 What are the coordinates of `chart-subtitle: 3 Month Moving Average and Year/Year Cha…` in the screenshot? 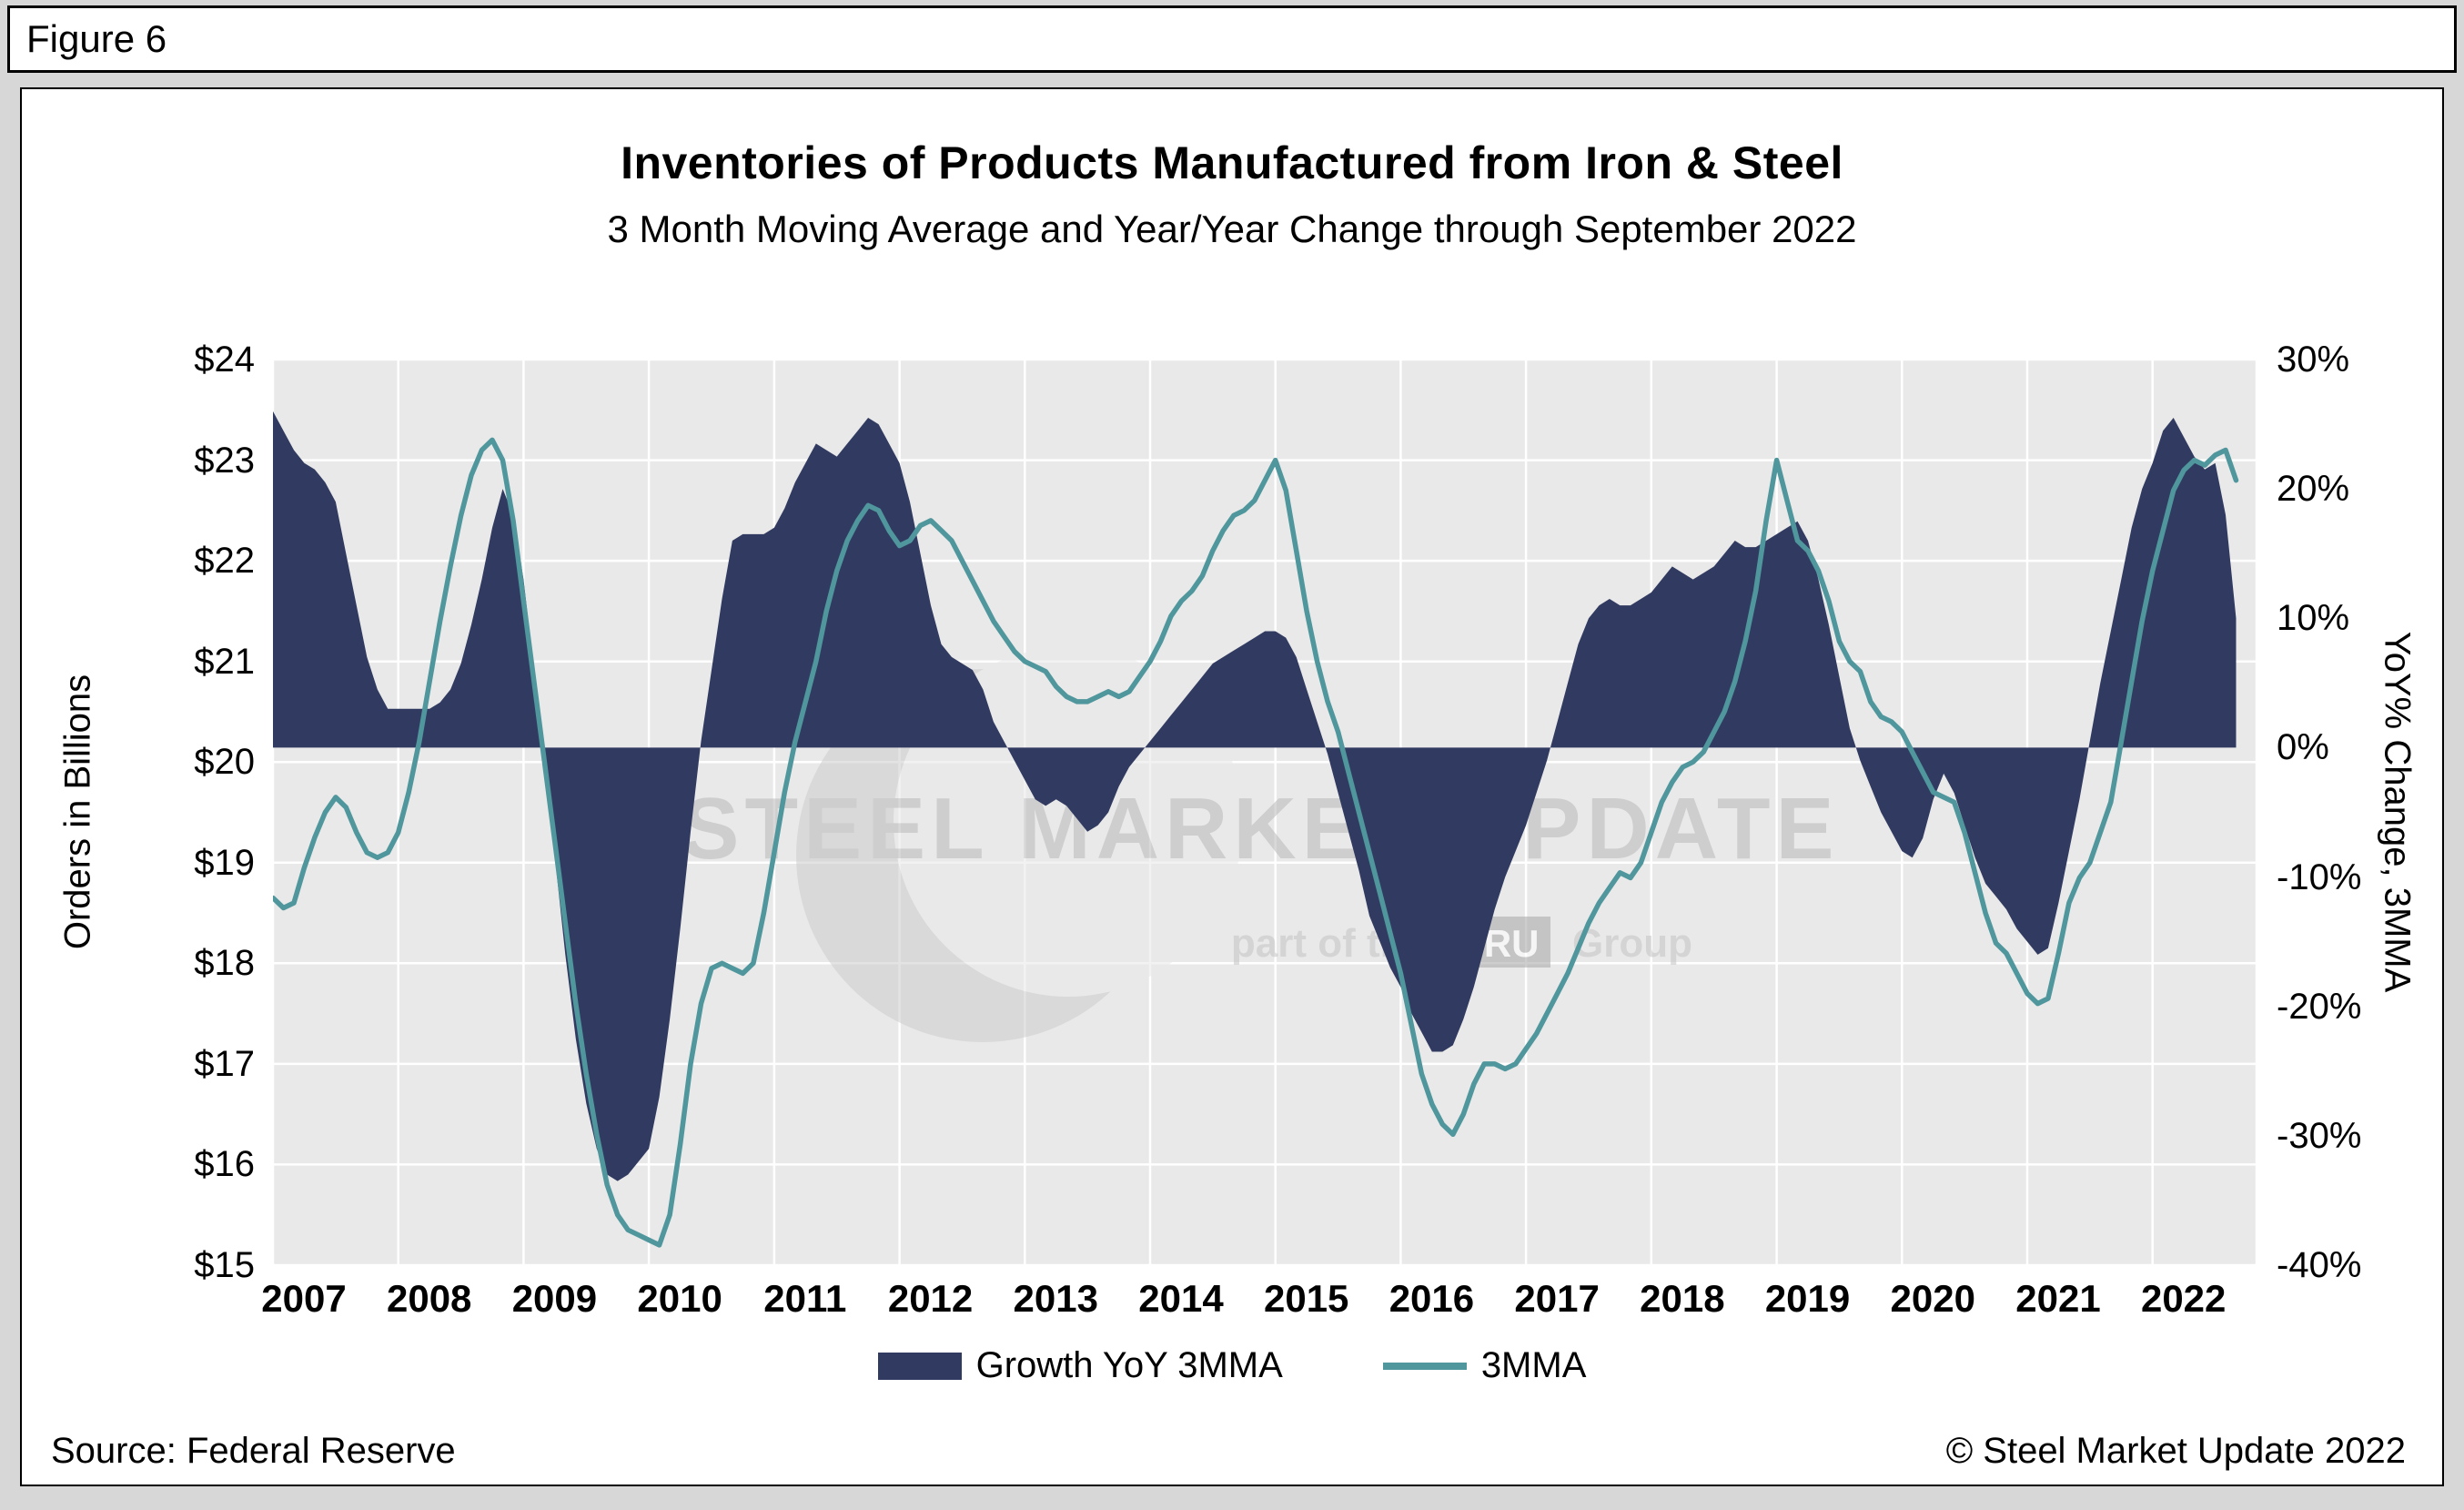 It's located at (1232, 229).